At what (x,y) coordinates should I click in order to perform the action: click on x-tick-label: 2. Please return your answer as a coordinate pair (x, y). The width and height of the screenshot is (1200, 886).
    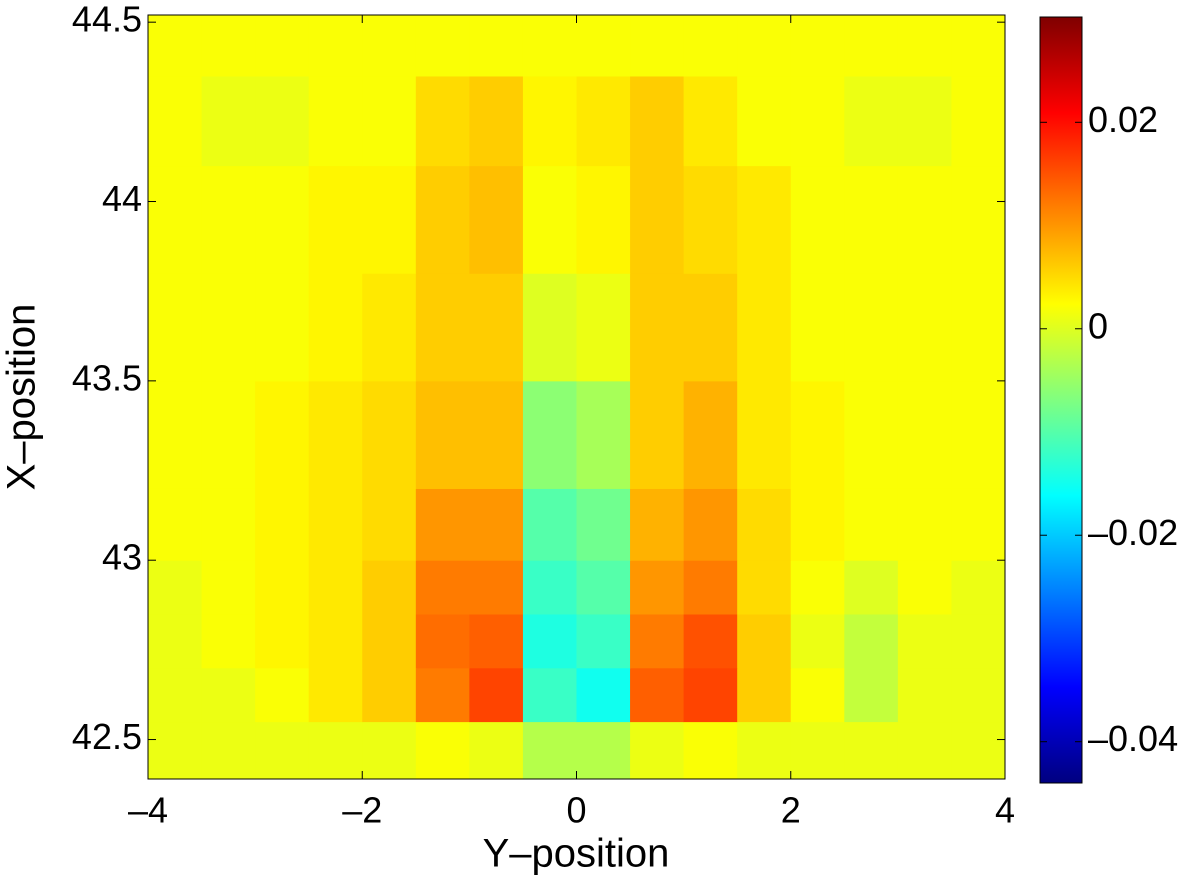
    Looking at the image, I should click on (791, 810).